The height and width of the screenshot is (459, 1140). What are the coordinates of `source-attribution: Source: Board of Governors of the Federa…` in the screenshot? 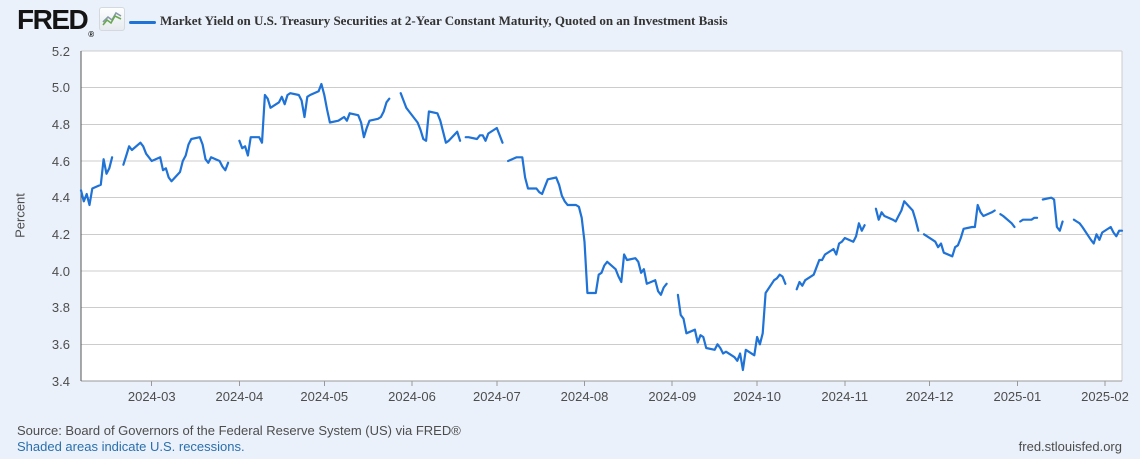 It's located at (239, 430).